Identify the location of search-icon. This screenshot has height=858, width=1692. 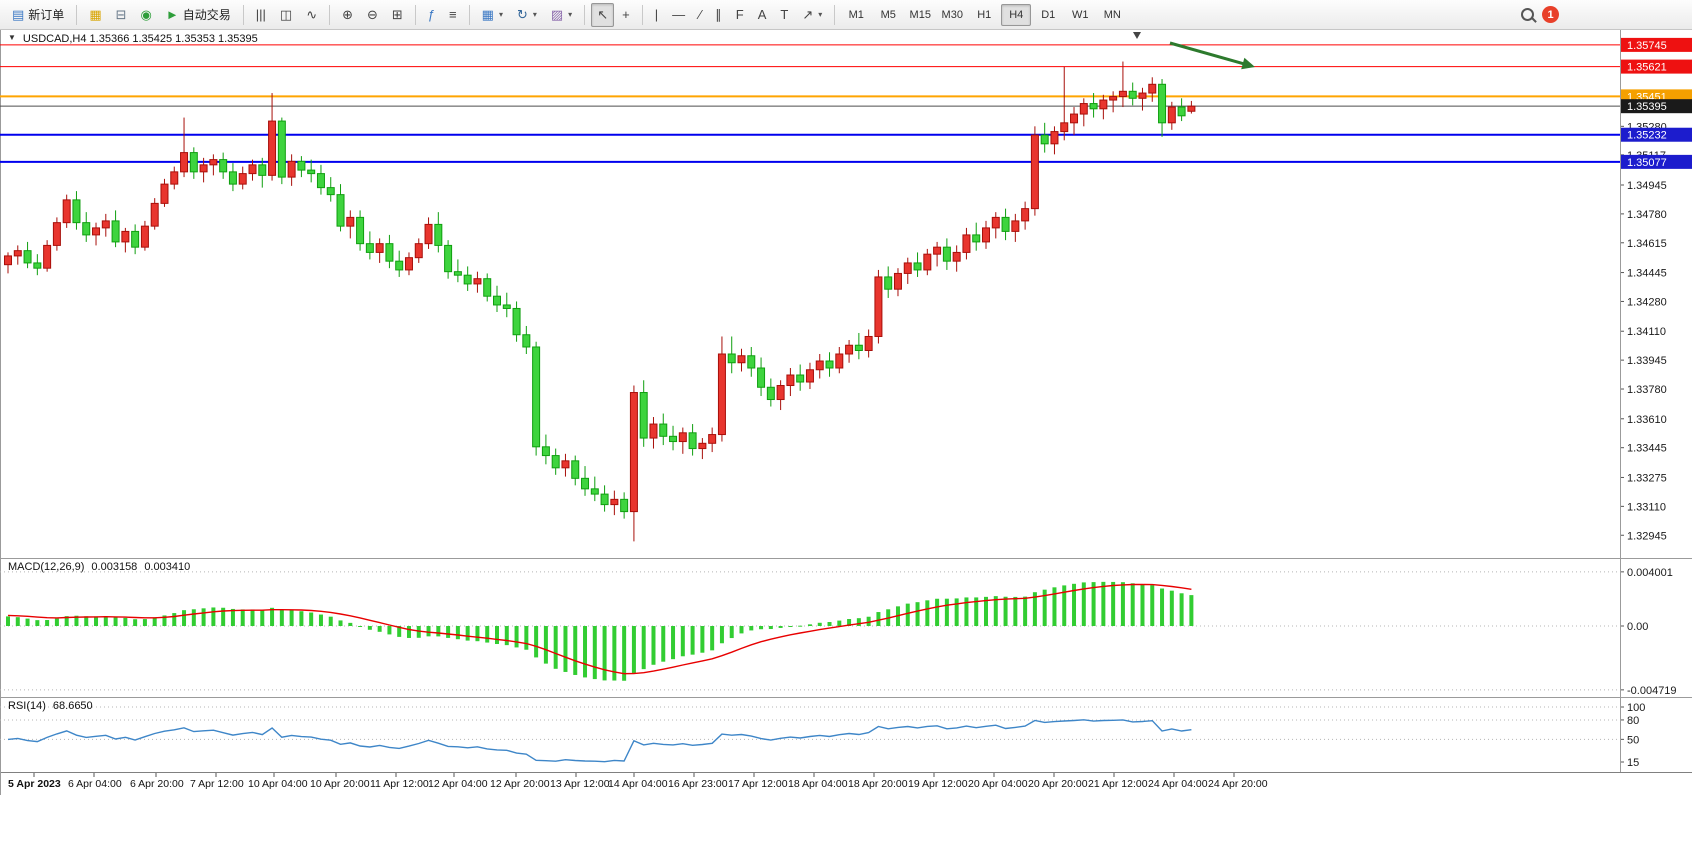
(1527, 14).